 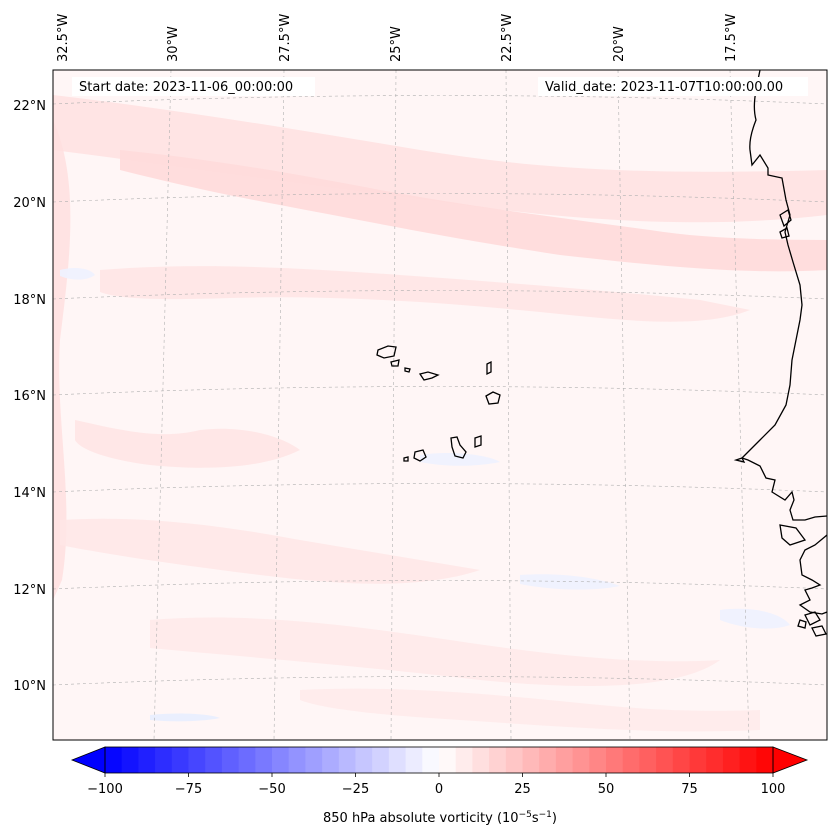 What do you see at coordinates (440, 818) in the screenshot?
I see `colorbar-label: 850 hPa absolute vorticity (10−5s−1)` at bounding box center [440, 818].